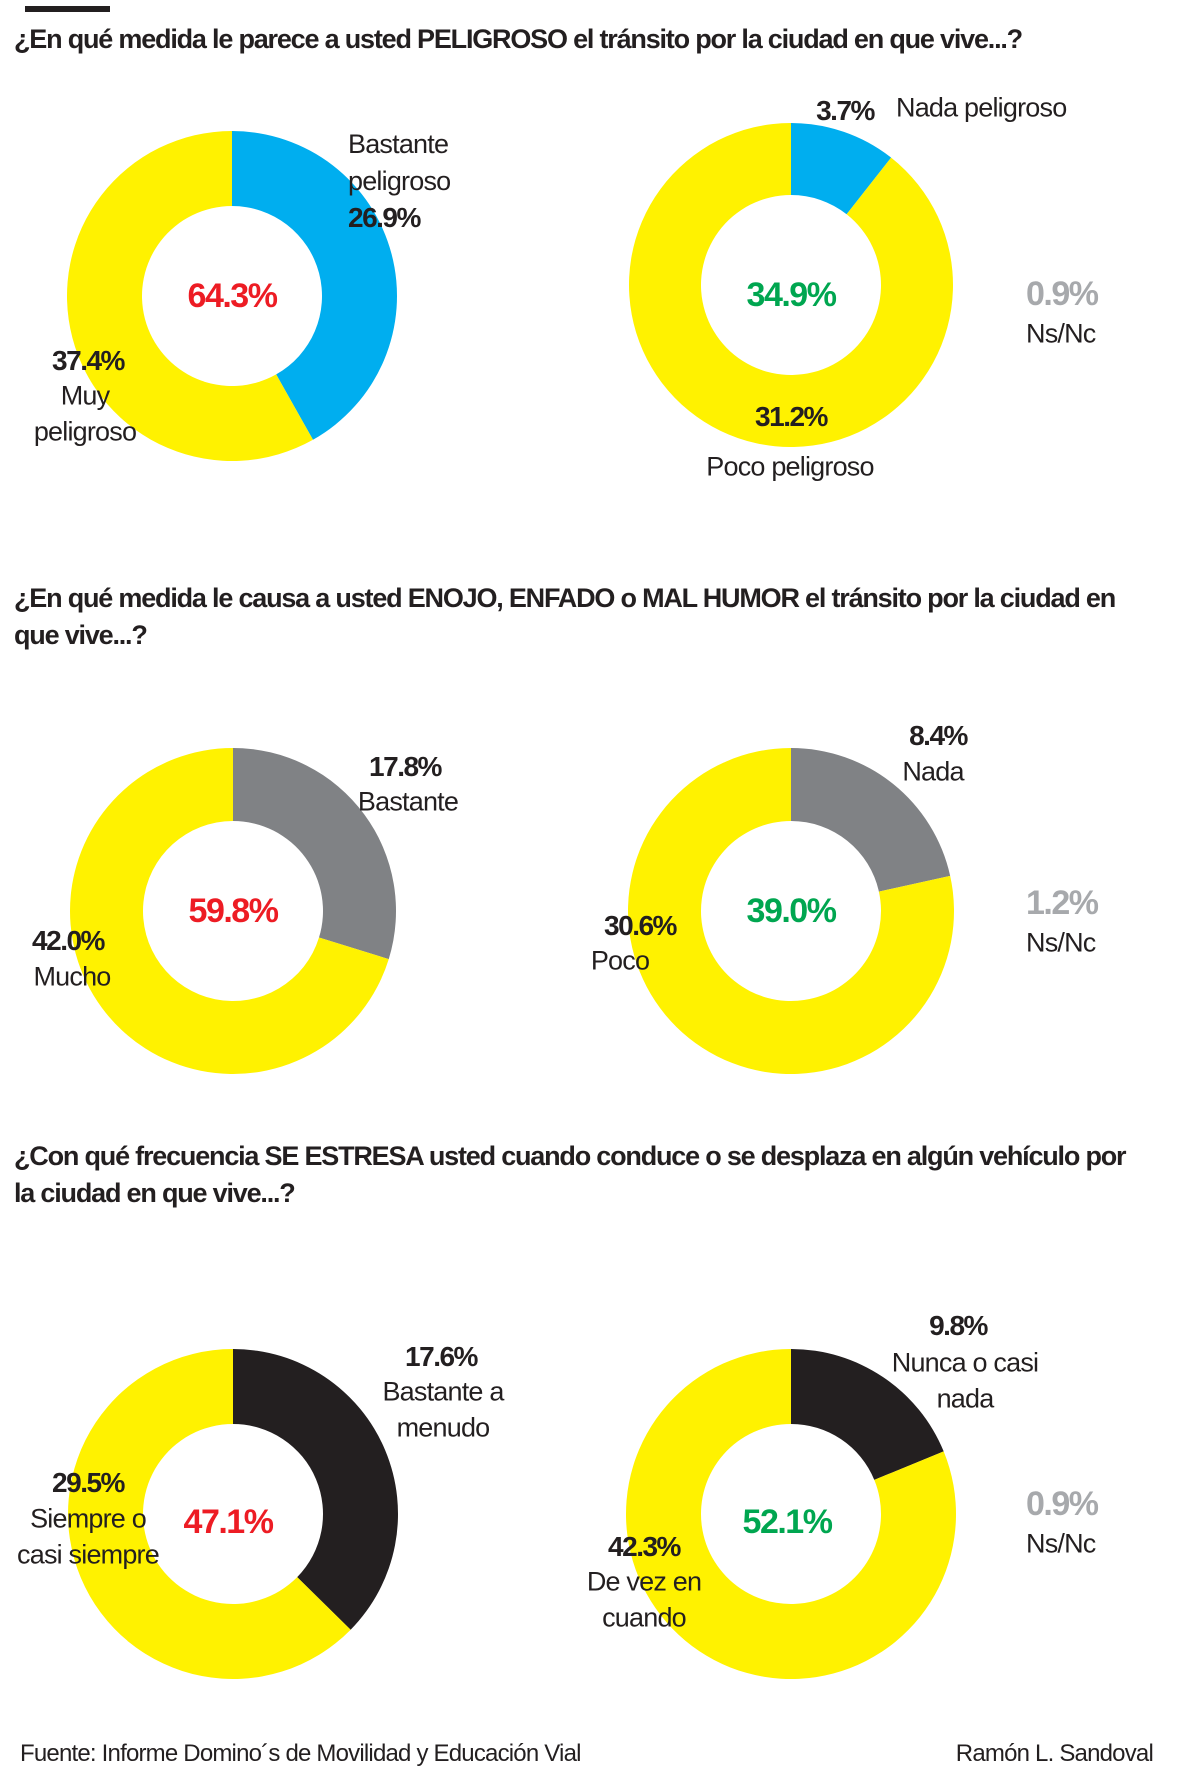 Image resolution: width=1200 pixels, height=1769 pixels. What do you see at coordinates (965, 1362) in the screenshot?
I see `label-name: Nunca o casi` at bounding box center [965, 1362].